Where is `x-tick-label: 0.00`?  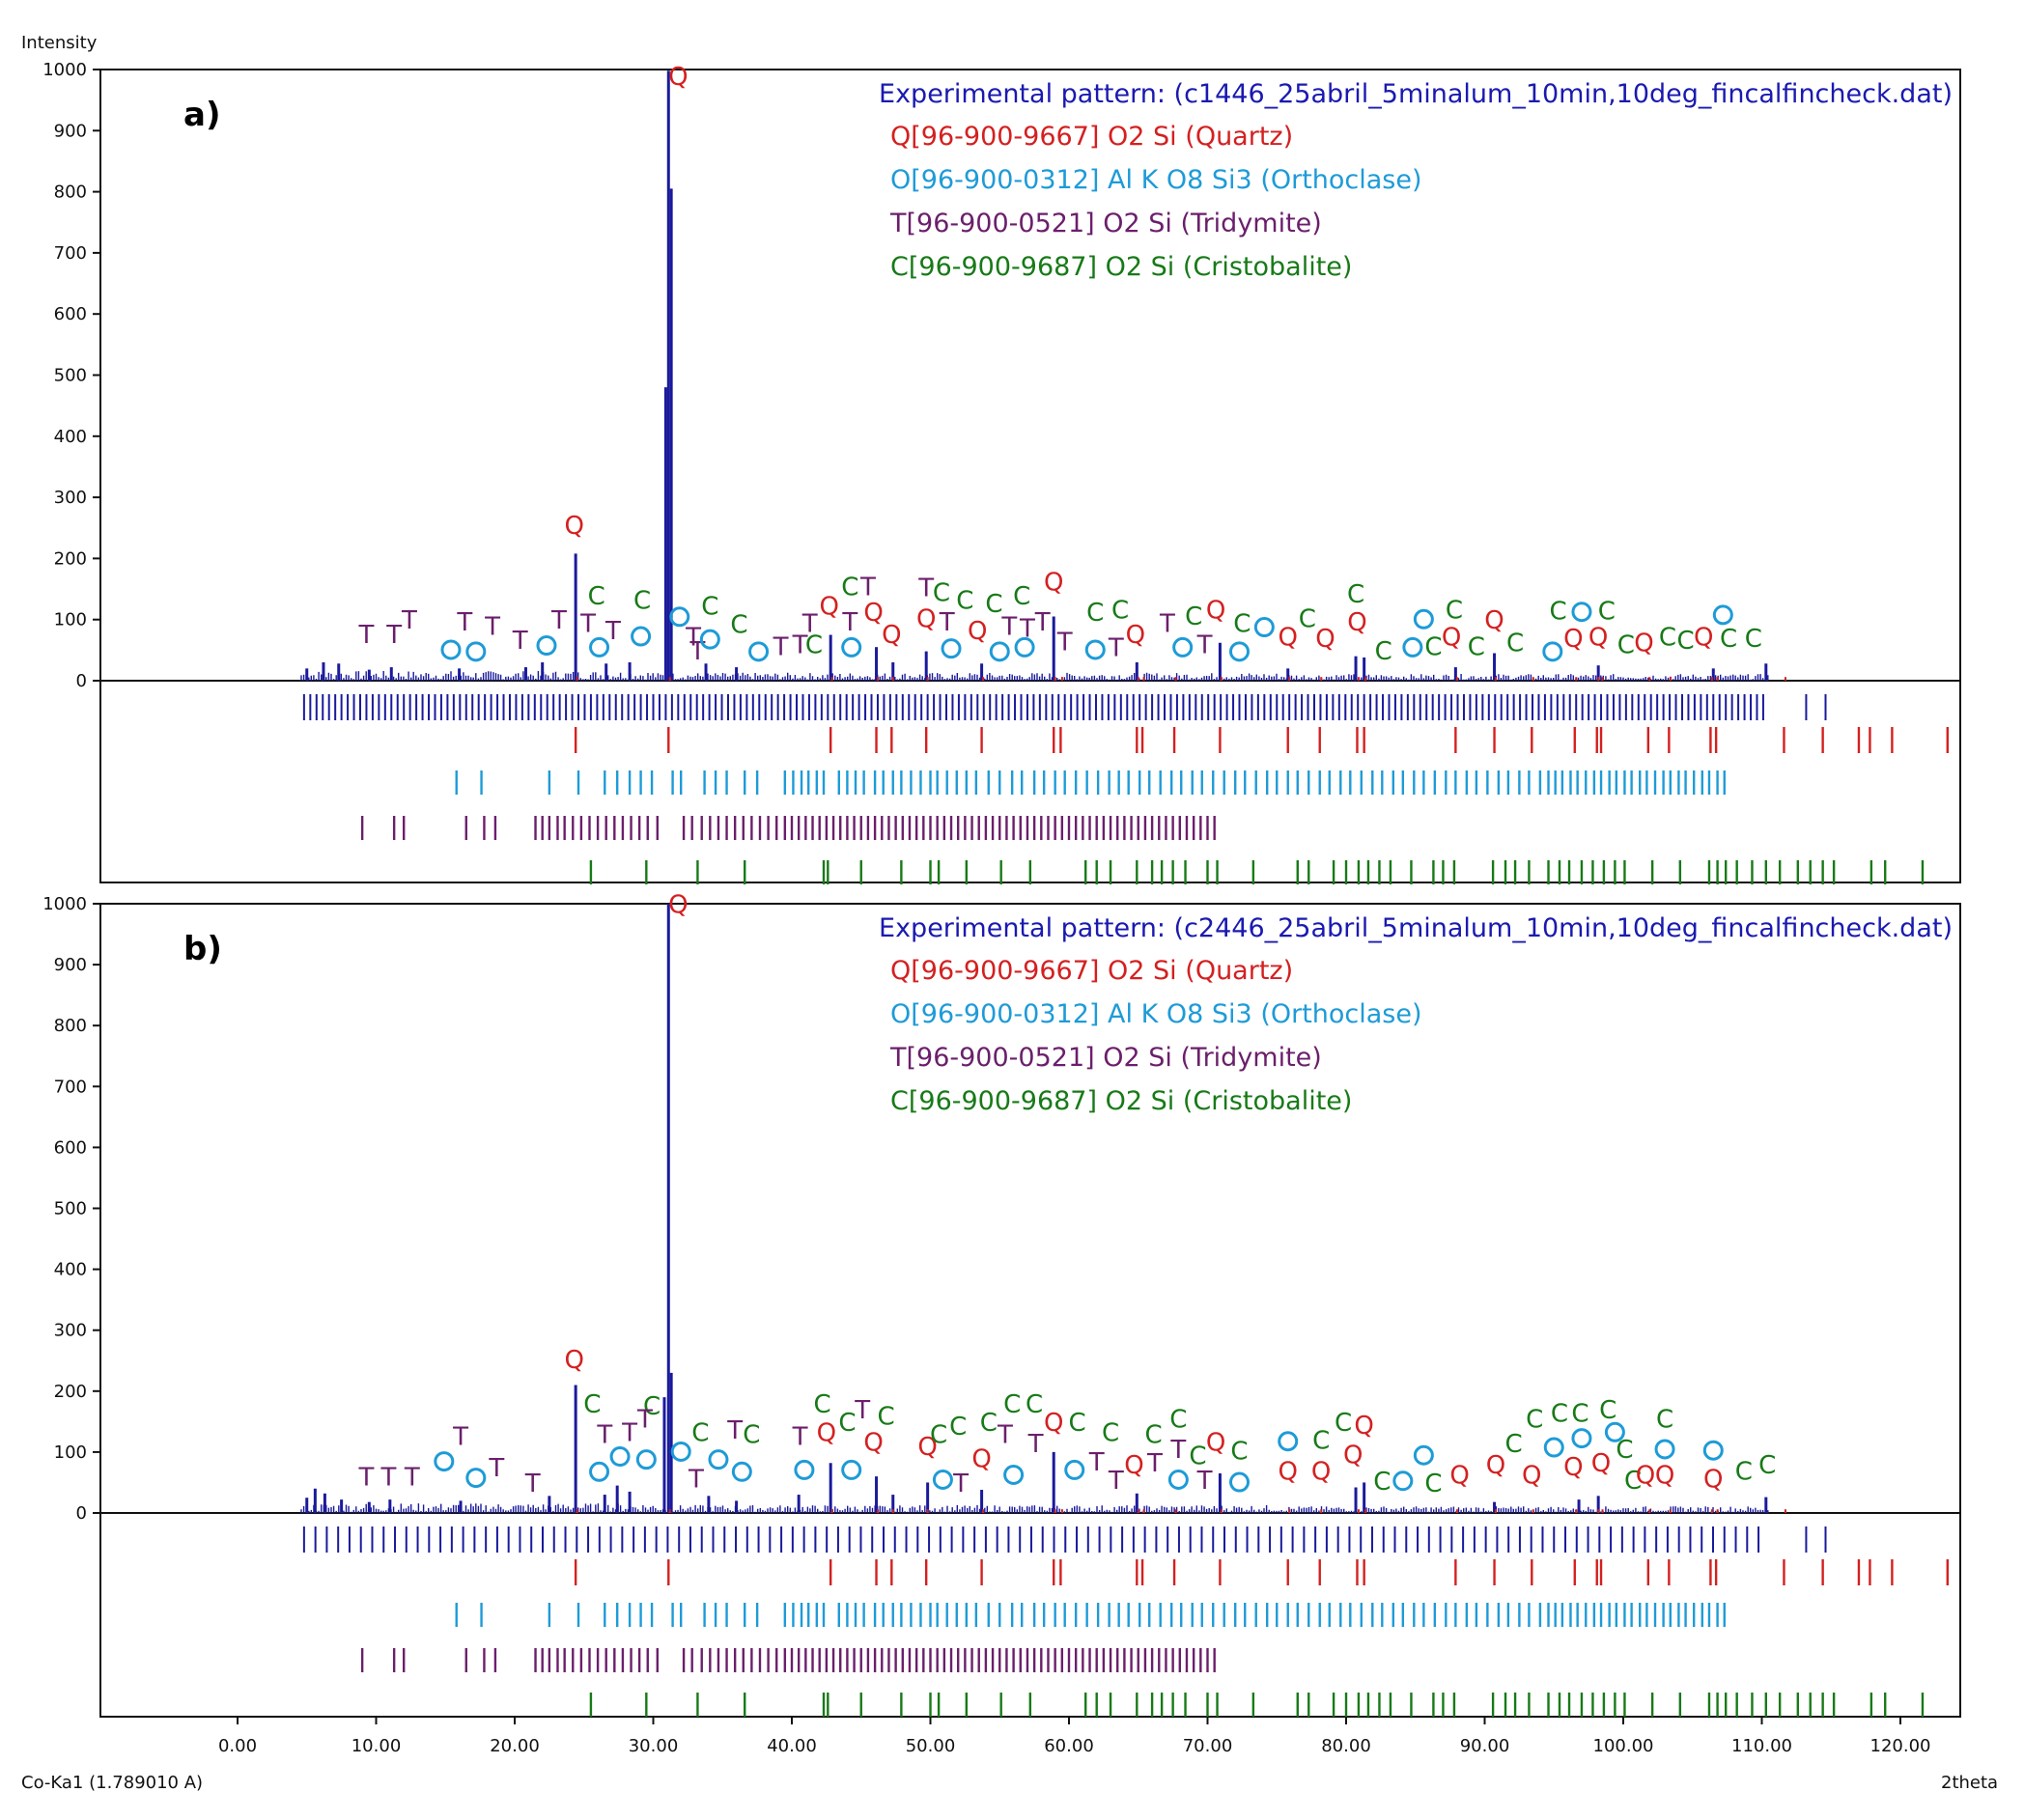 x-tick-label: 0.00 is located at coordinates (238, 1746).